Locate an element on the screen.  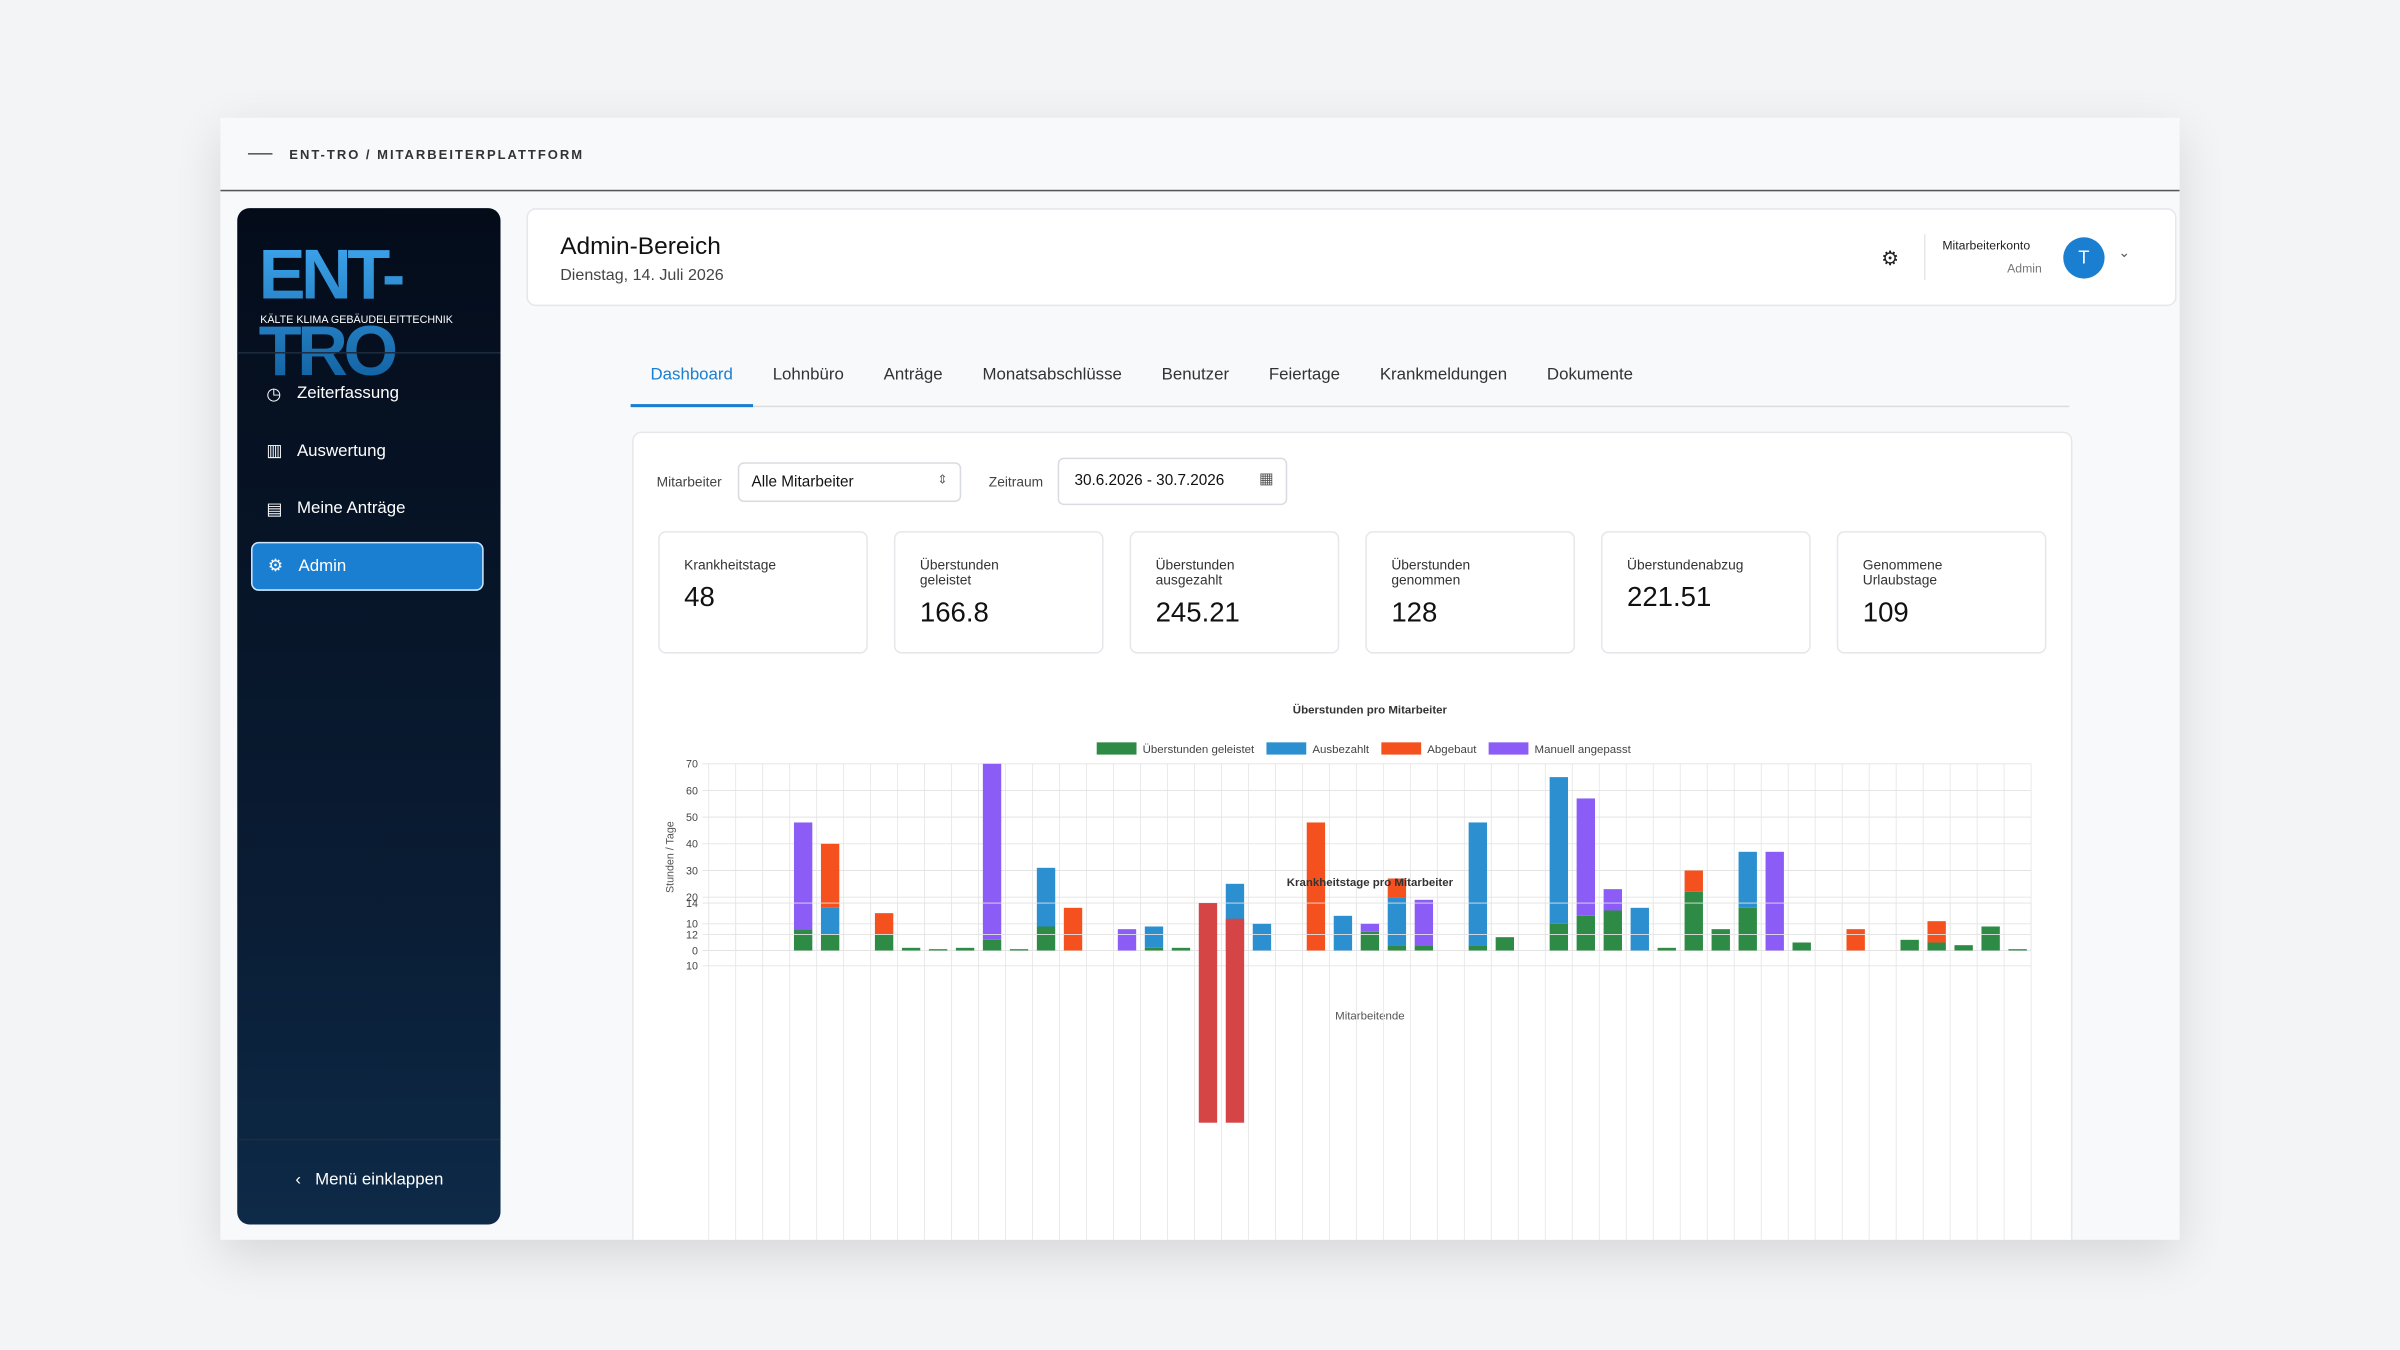
tab: Monatsabschlüsse is located at coordinates (1052, 375).